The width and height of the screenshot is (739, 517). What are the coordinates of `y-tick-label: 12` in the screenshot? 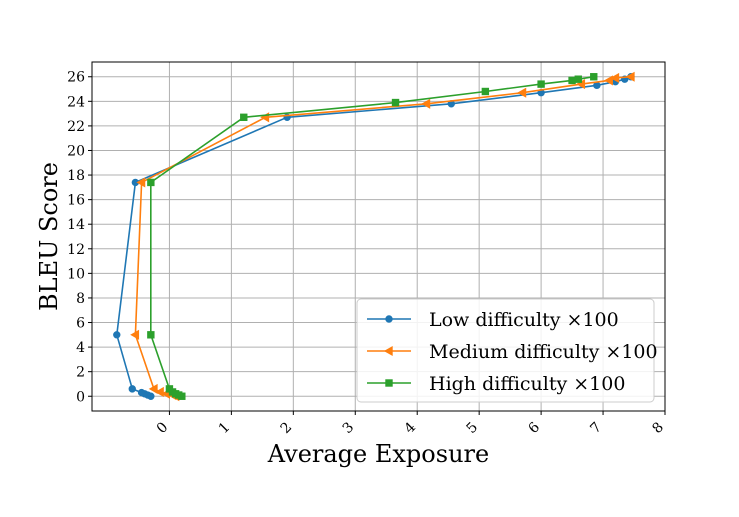 It's located at (76, 250).